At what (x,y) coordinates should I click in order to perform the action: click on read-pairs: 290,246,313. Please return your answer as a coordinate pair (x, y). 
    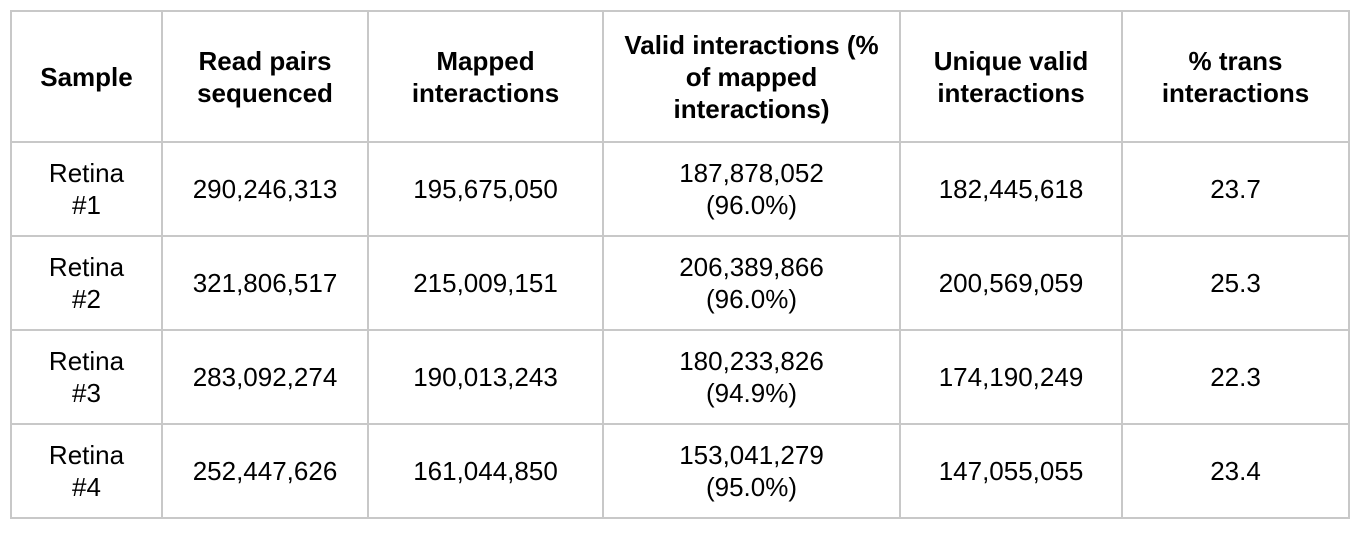
    Looking at the image, I should click on (265, 189).